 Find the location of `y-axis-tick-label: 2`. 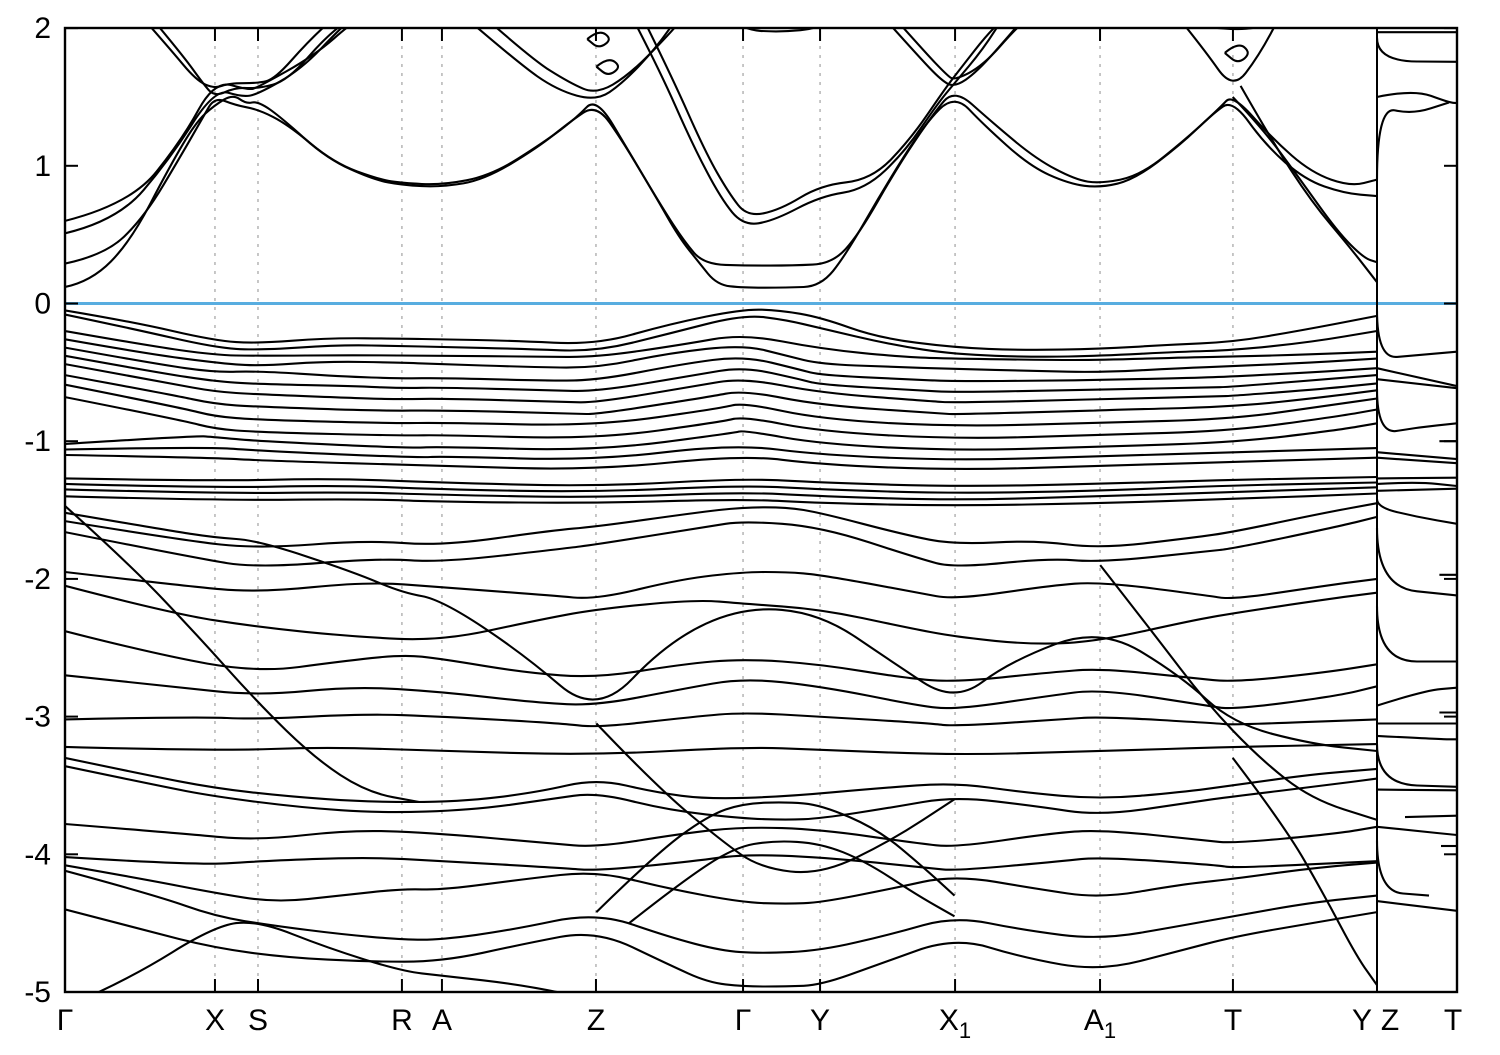

y-axis-tick-label: 2 is located at coordinates (42, 28).